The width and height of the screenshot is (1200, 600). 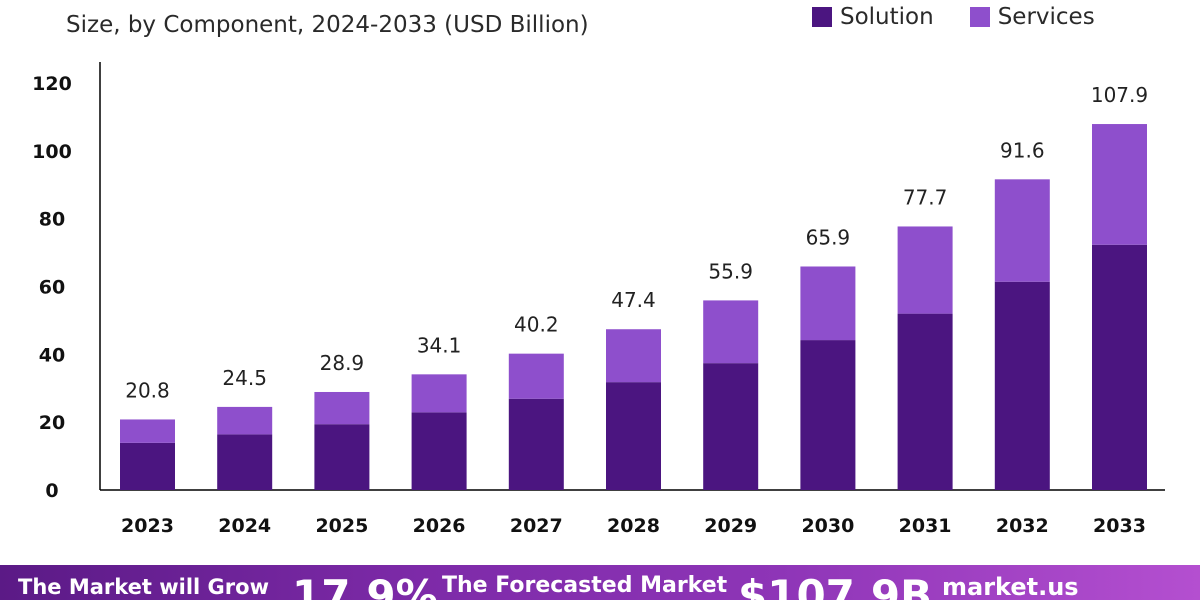 I want to click on x-tick-label: 2032, so click(x=1022, y=526).